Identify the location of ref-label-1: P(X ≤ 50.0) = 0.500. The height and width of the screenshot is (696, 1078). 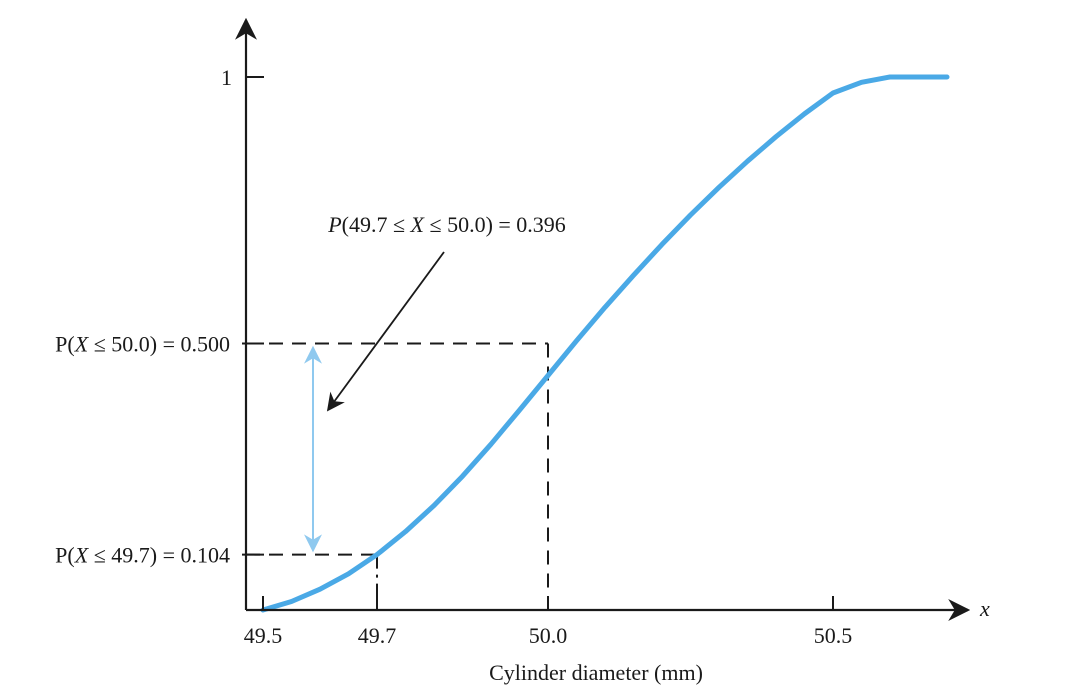
(142, 344).